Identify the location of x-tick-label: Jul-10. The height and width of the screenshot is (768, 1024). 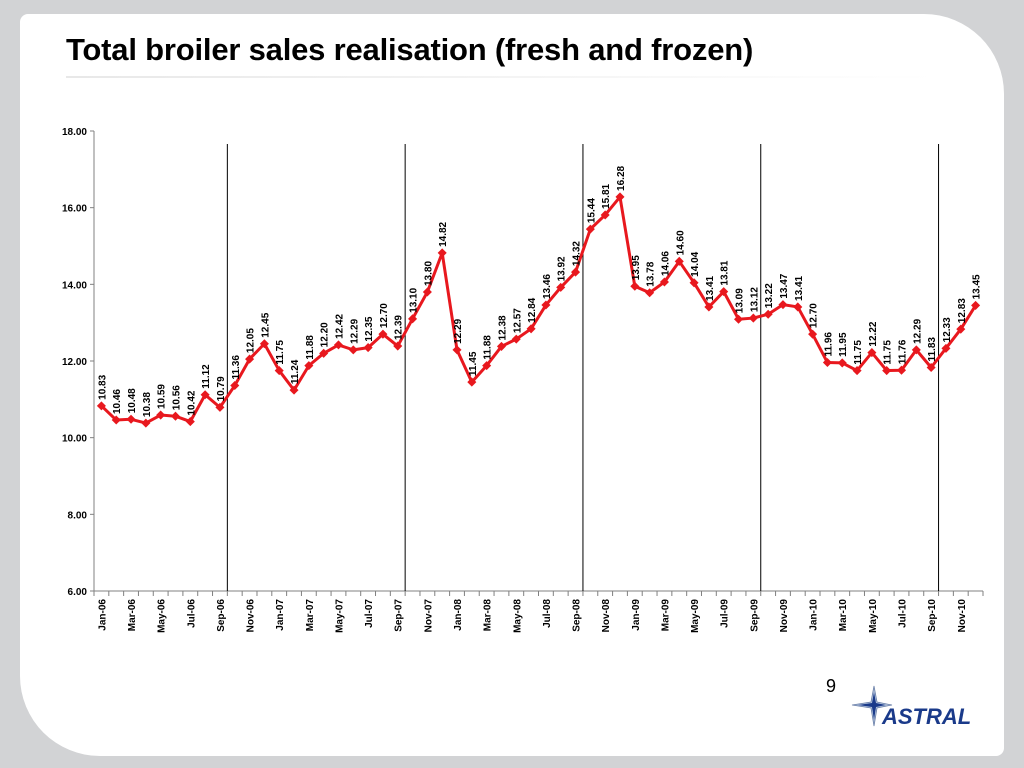
(903, 613).